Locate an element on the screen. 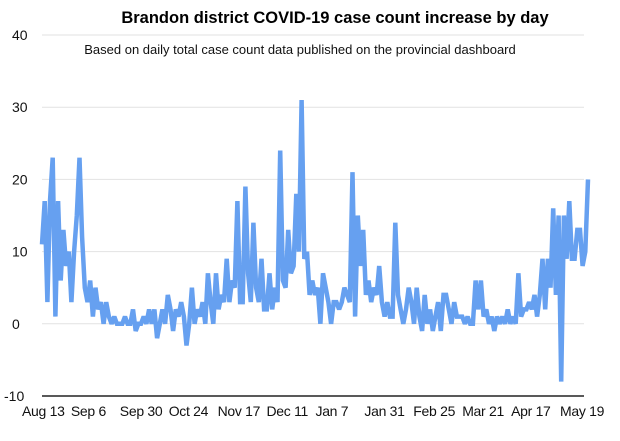  x-tick-label: Mar 21 is located at coordinates (483, 411).